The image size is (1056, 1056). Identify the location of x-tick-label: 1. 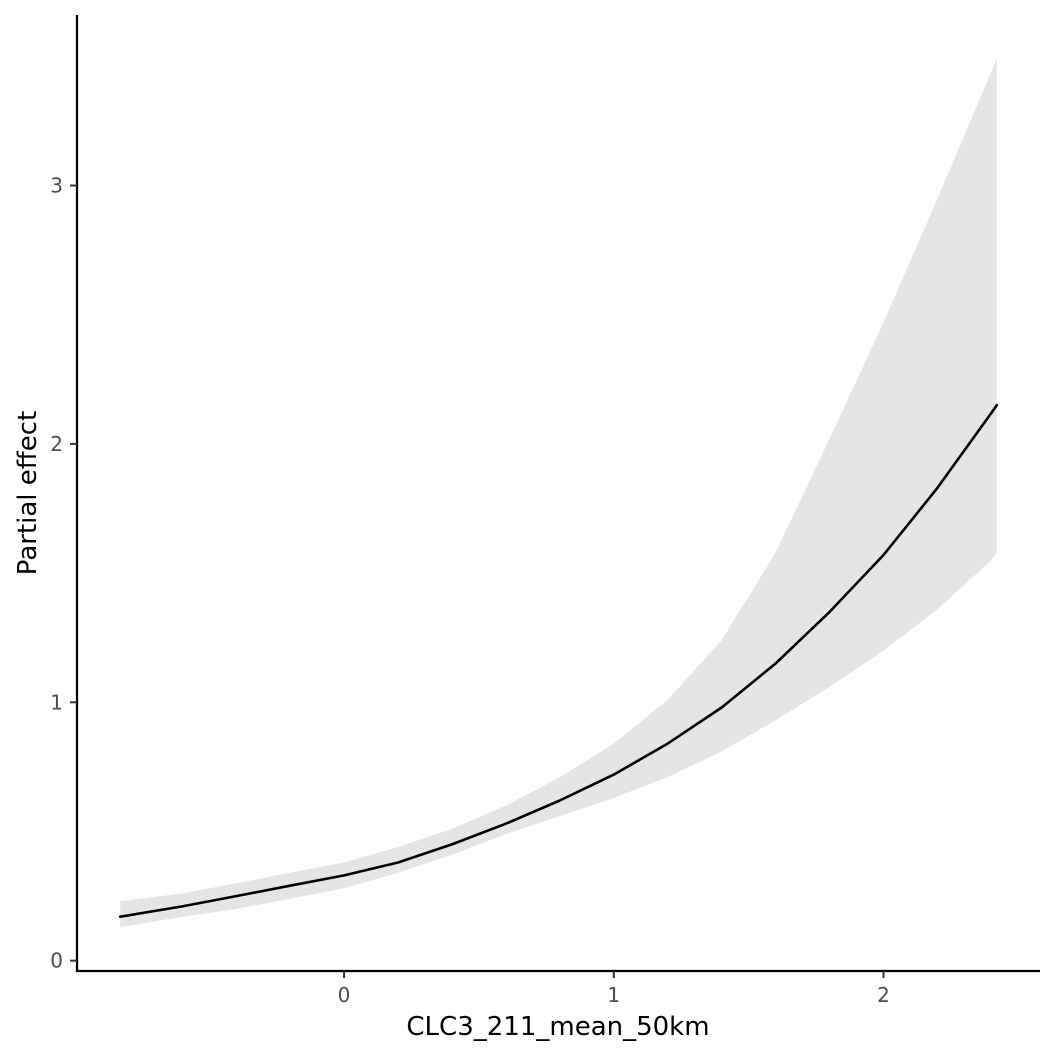
(613, 995).